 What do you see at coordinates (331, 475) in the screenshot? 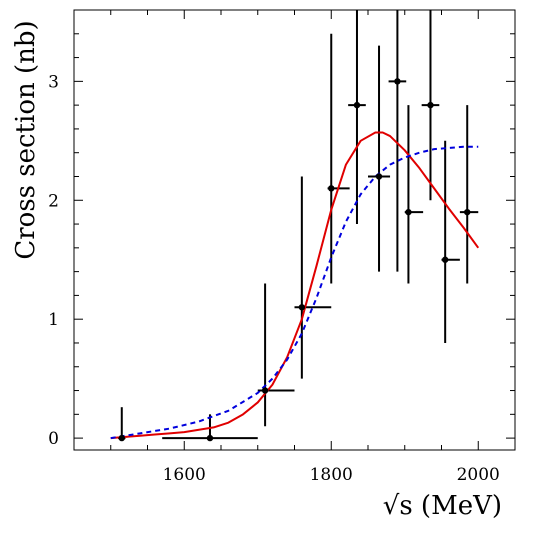
I see `x-tick-label: 1800` at bounding box center [331, 475].